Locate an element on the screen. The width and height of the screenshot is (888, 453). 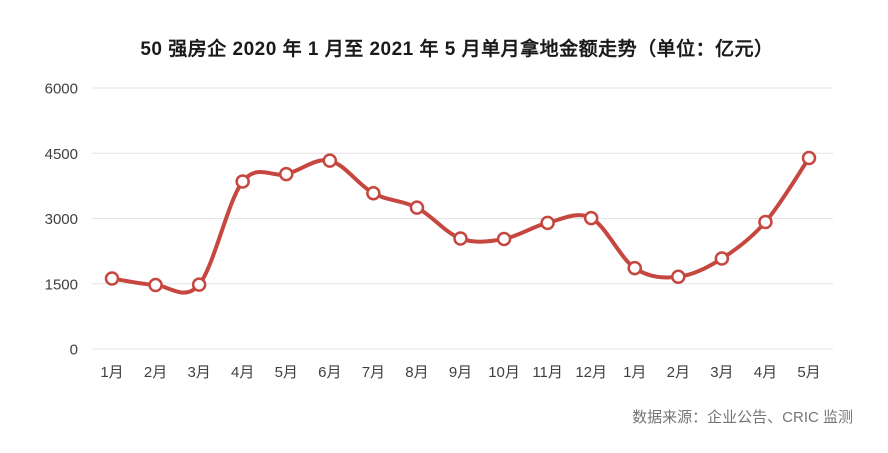
y-axis-tick-label: 6000 is located at coordinates (61, 89).